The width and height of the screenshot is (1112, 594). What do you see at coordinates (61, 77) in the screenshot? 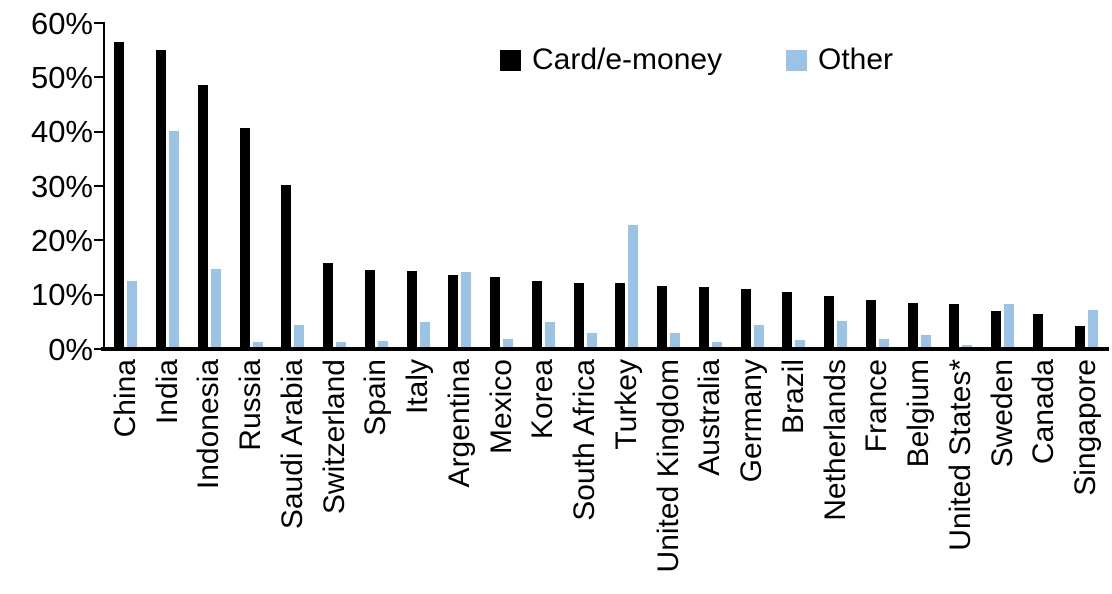
I see `y-tick-label: 50%` at bounding box center [61, 77].